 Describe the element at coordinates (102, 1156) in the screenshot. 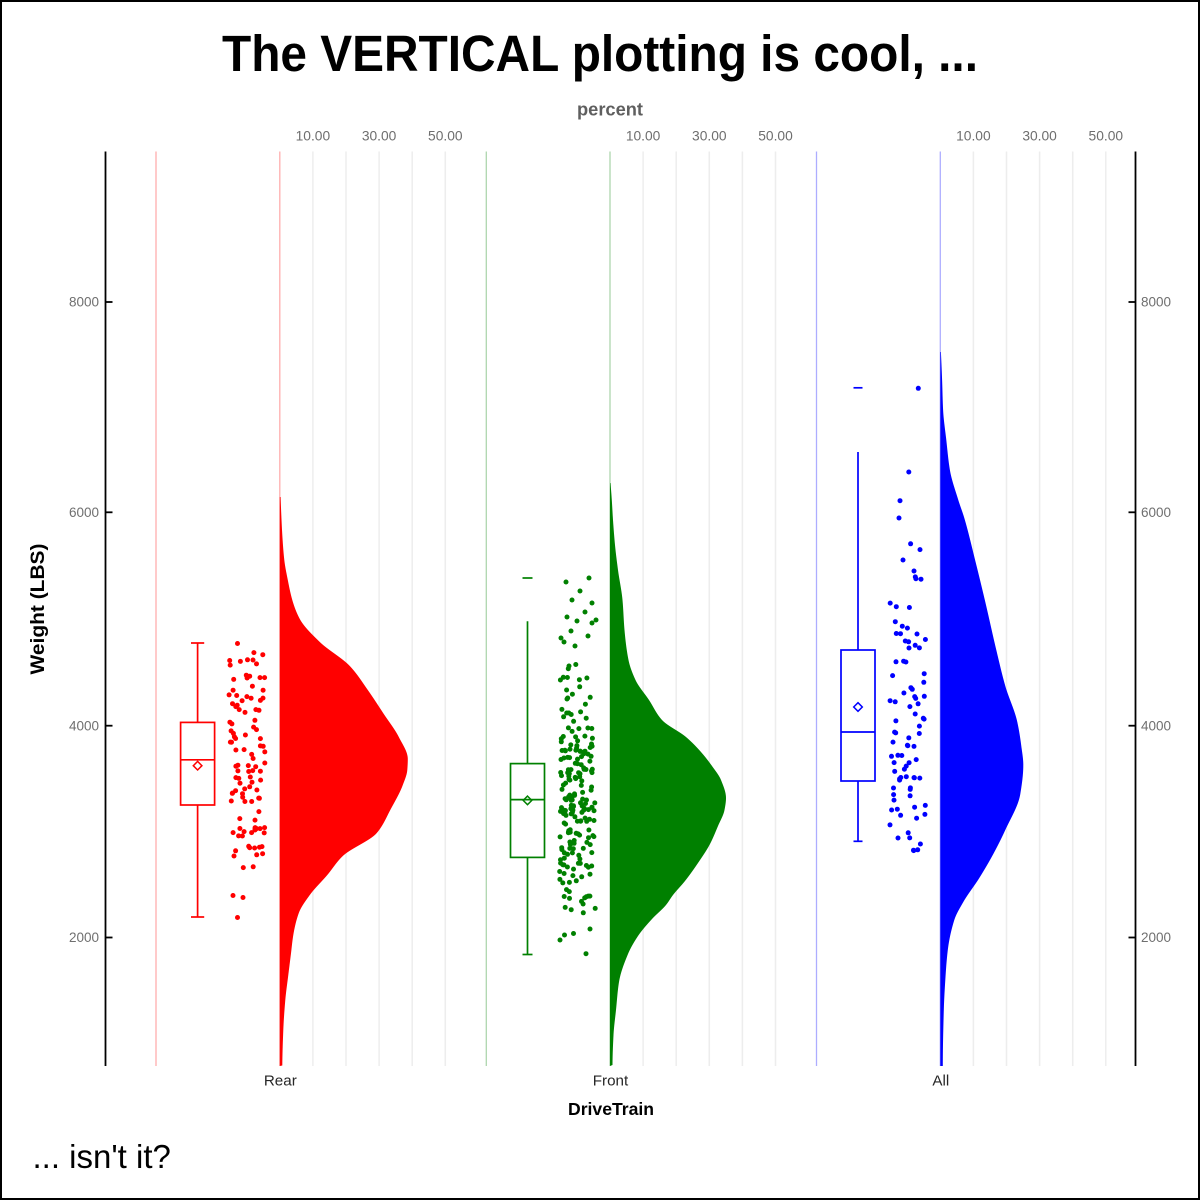

I see `svg-text: ... isn't it?` at that location.